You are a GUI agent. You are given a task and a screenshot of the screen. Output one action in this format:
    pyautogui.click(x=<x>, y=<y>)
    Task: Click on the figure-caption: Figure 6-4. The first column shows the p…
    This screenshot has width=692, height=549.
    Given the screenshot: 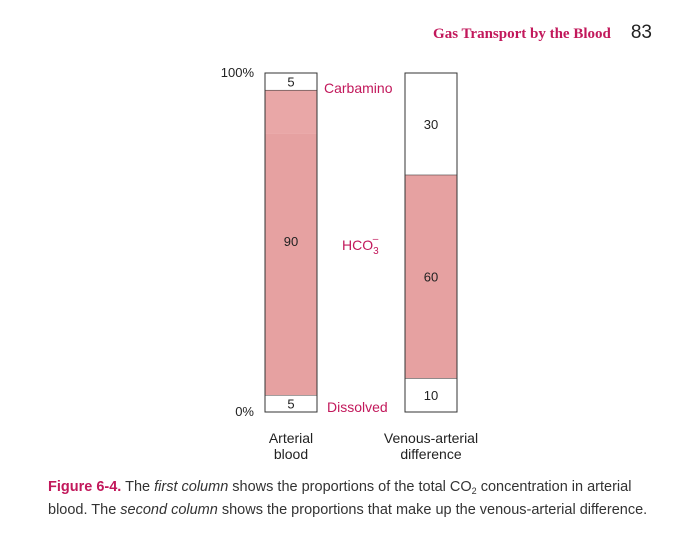 What is the action you would take?
    pyautogui.click(x=353, y=499)
    